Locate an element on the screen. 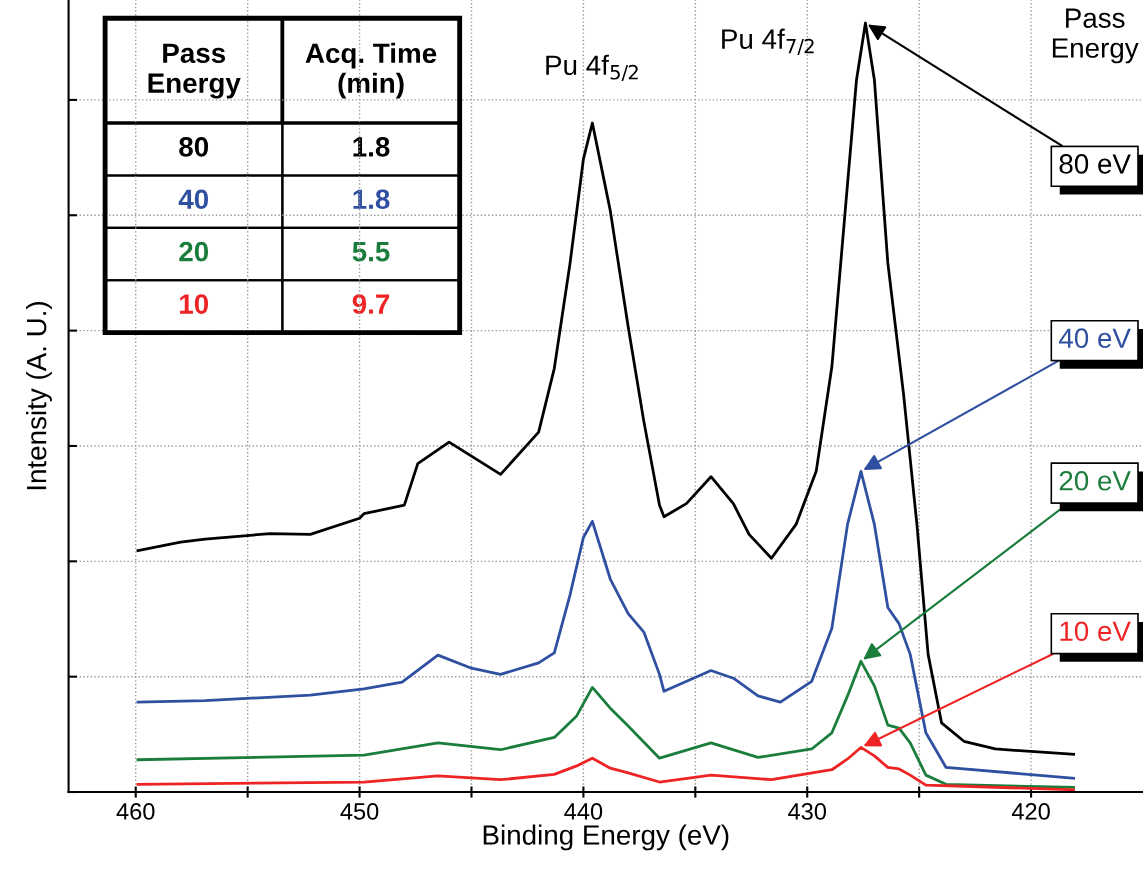 Image resolution: width=1143 pixels, height=882 pixels. annotation: Pu 4f$_{5/2}$ is located at coordinates (592, 68).